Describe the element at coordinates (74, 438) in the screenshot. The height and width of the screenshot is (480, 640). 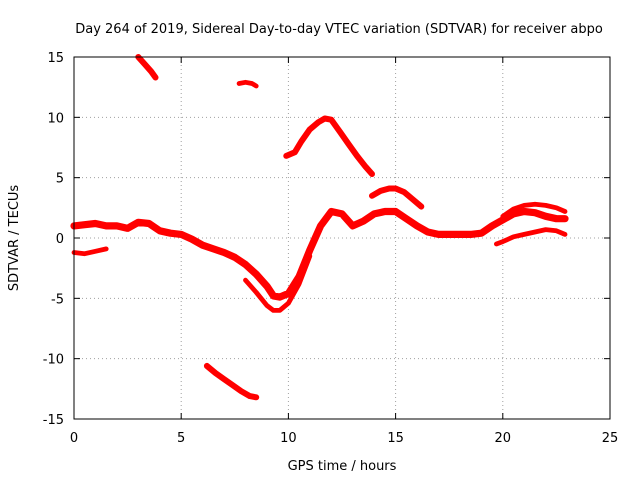
I see `x-tick-label: 0` at that location.